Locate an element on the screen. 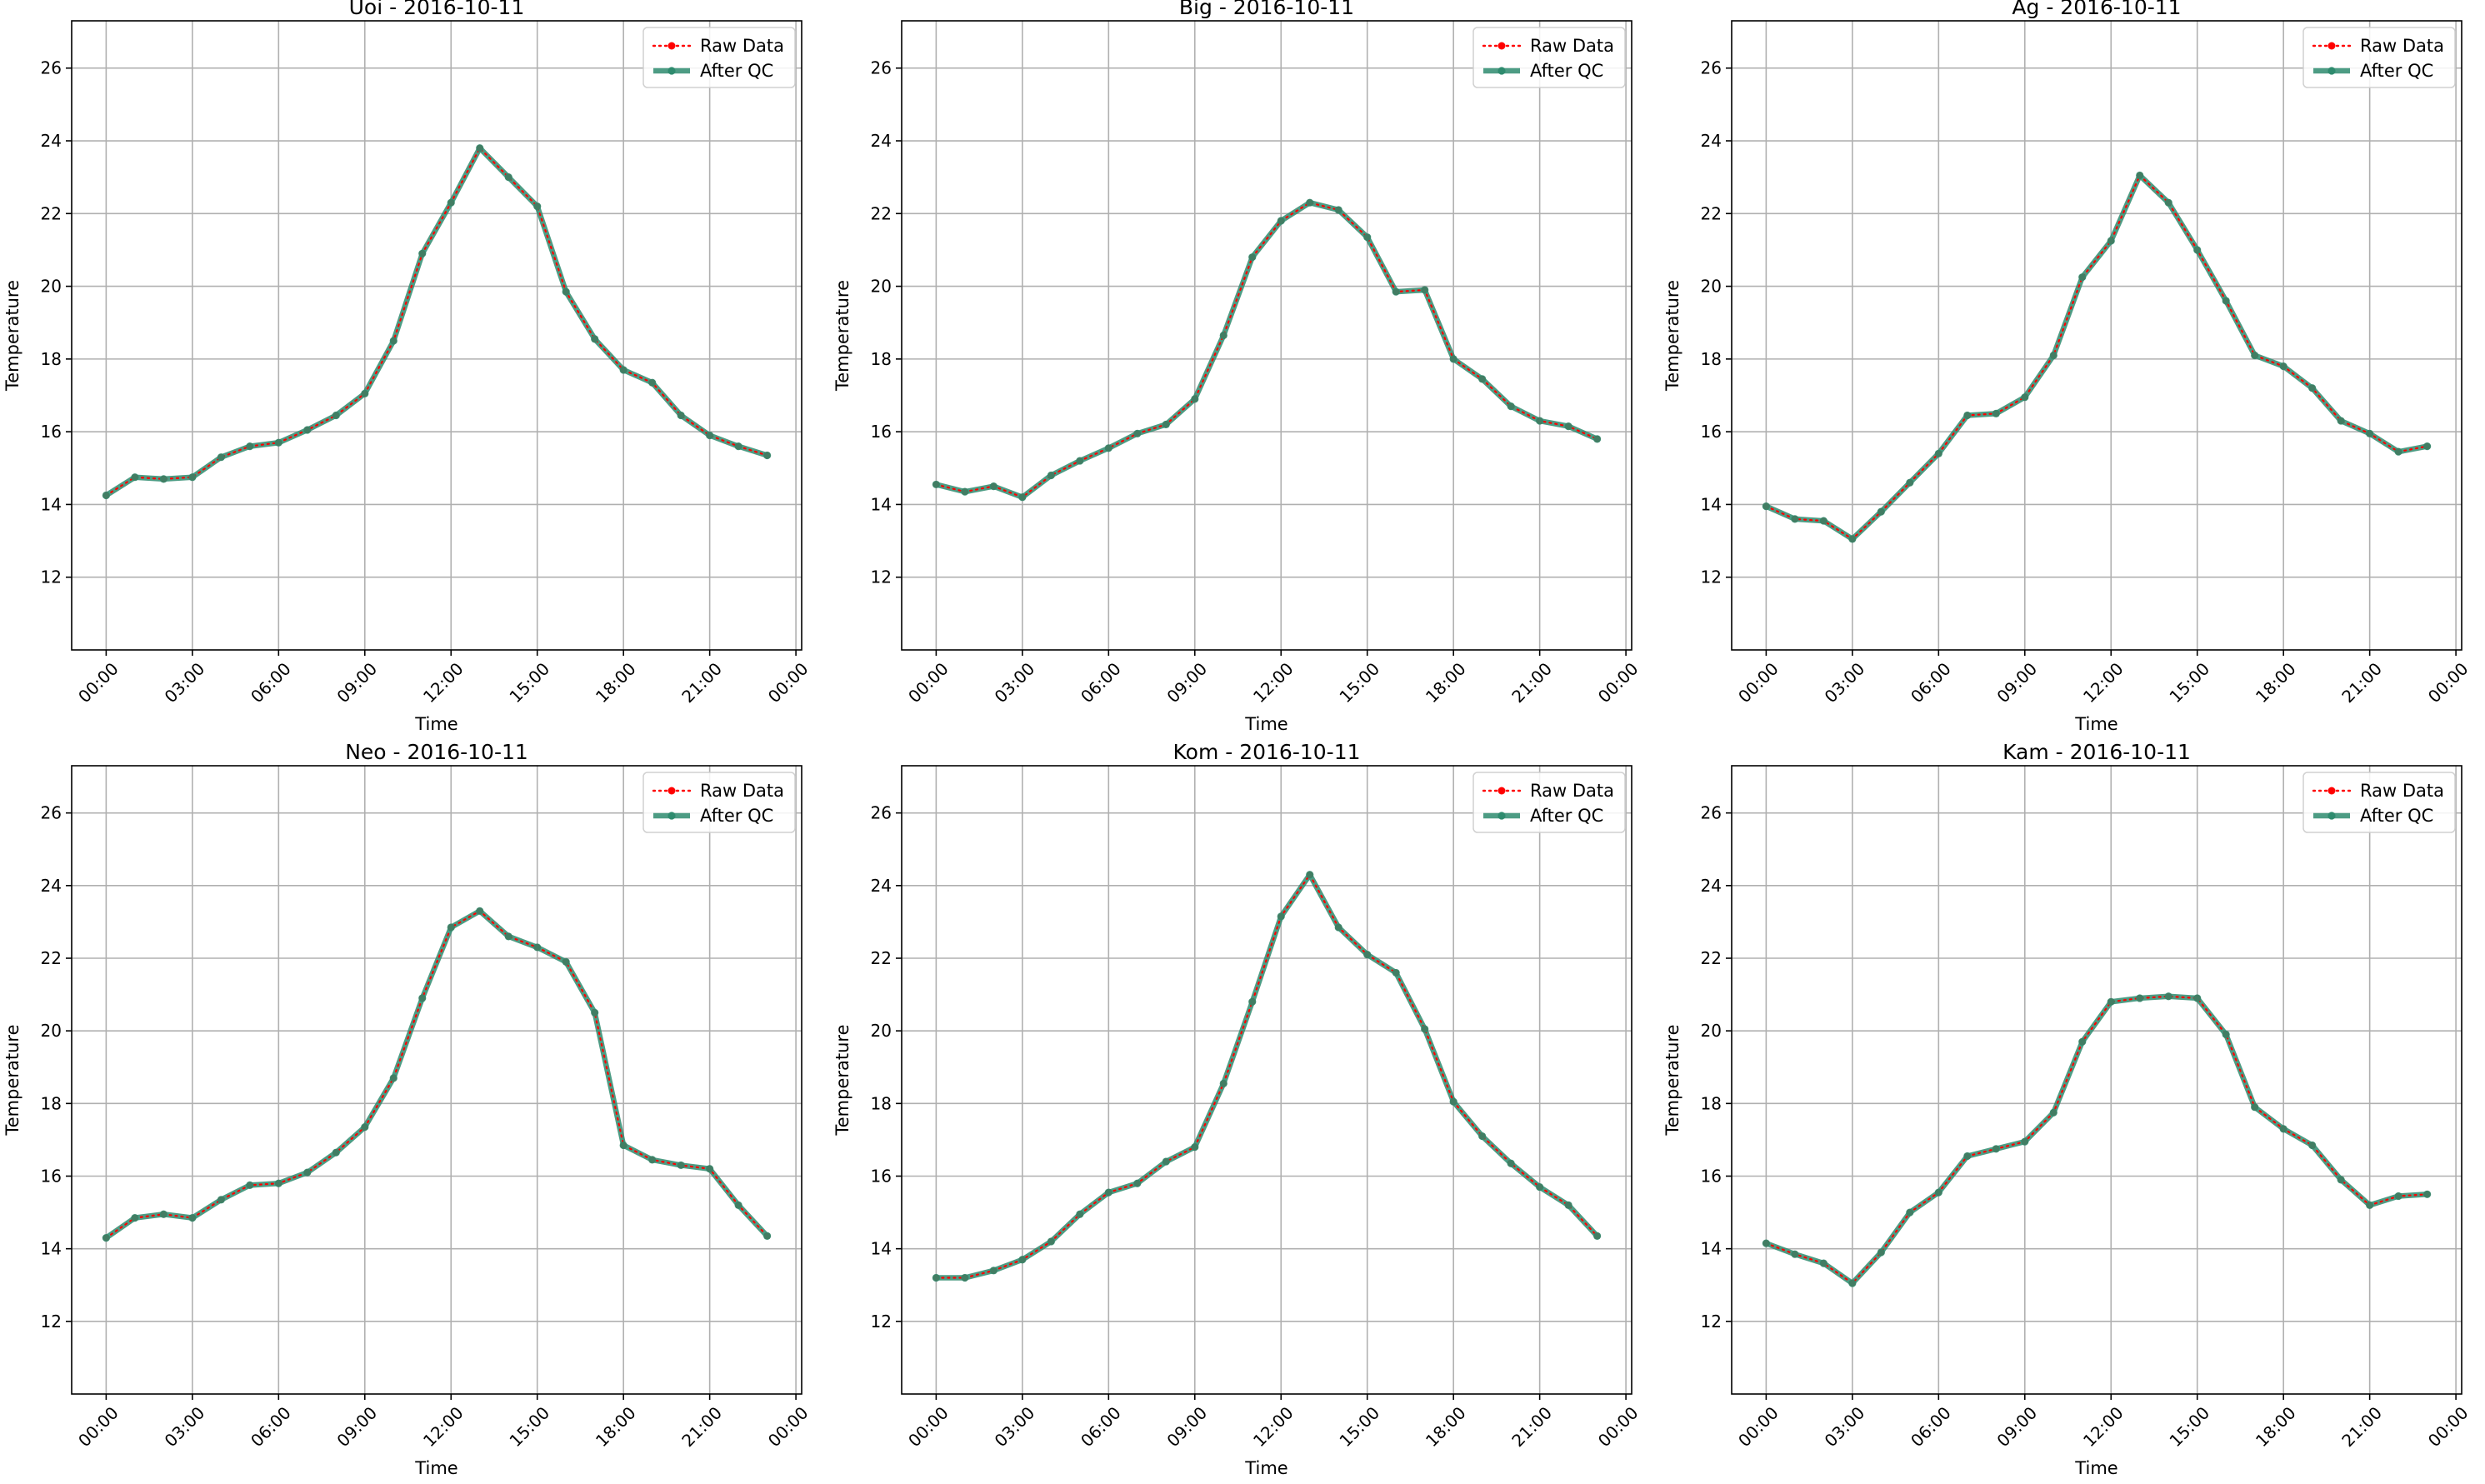 The width and height of the screenshot is (2485, 1484). series-line-after-qc is located at coordinates (2096, 357).